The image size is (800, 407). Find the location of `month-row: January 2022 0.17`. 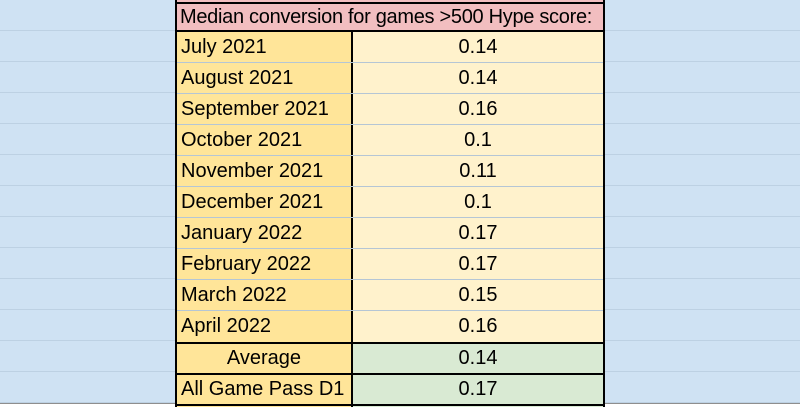

month-row: January 2022 0.17 is located at coordinates (390, 233).